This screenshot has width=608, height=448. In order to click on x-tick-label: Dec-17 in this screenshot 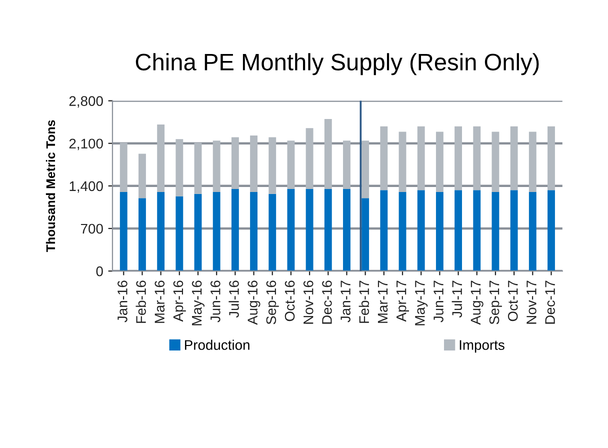, I will do `click(550, 302)`.